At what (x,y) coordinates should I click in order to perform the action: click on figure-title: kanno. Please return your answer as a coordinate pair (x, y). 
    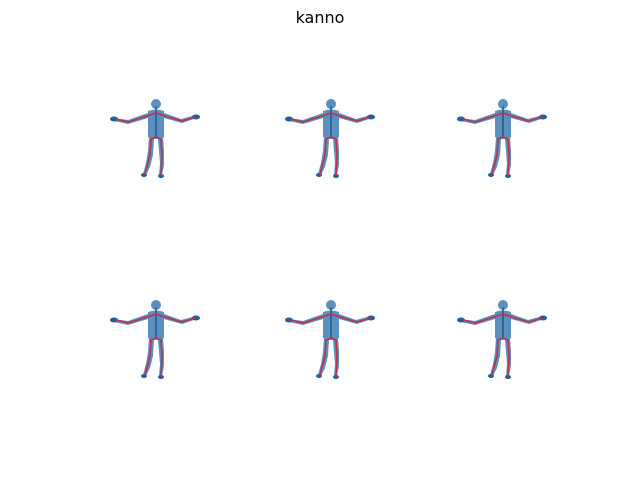
    Looking at the image, I should click on (320, 17).